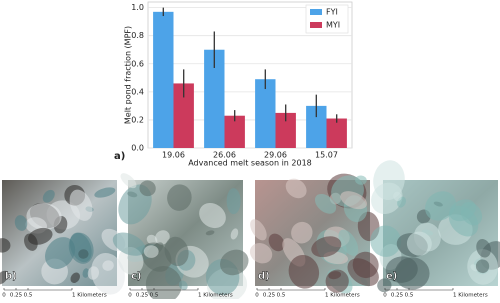  Describe the element at coordinates (137, 91) in the screenshot. I see `y-tick-label: 0.4` at that location.